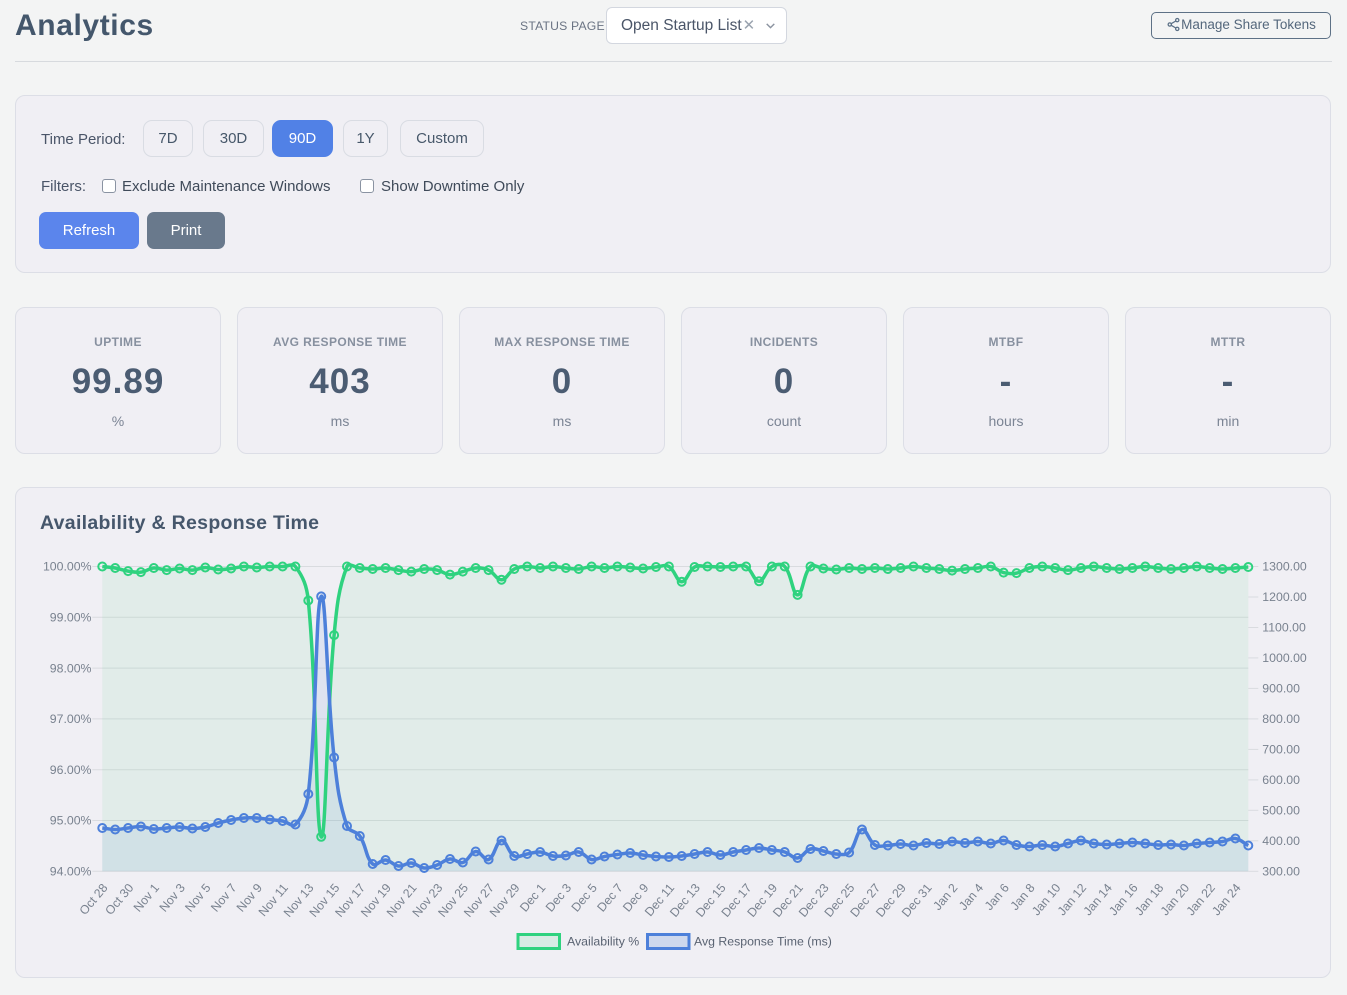  I want to click on svg-text: Nov 3, so click(172, 898).